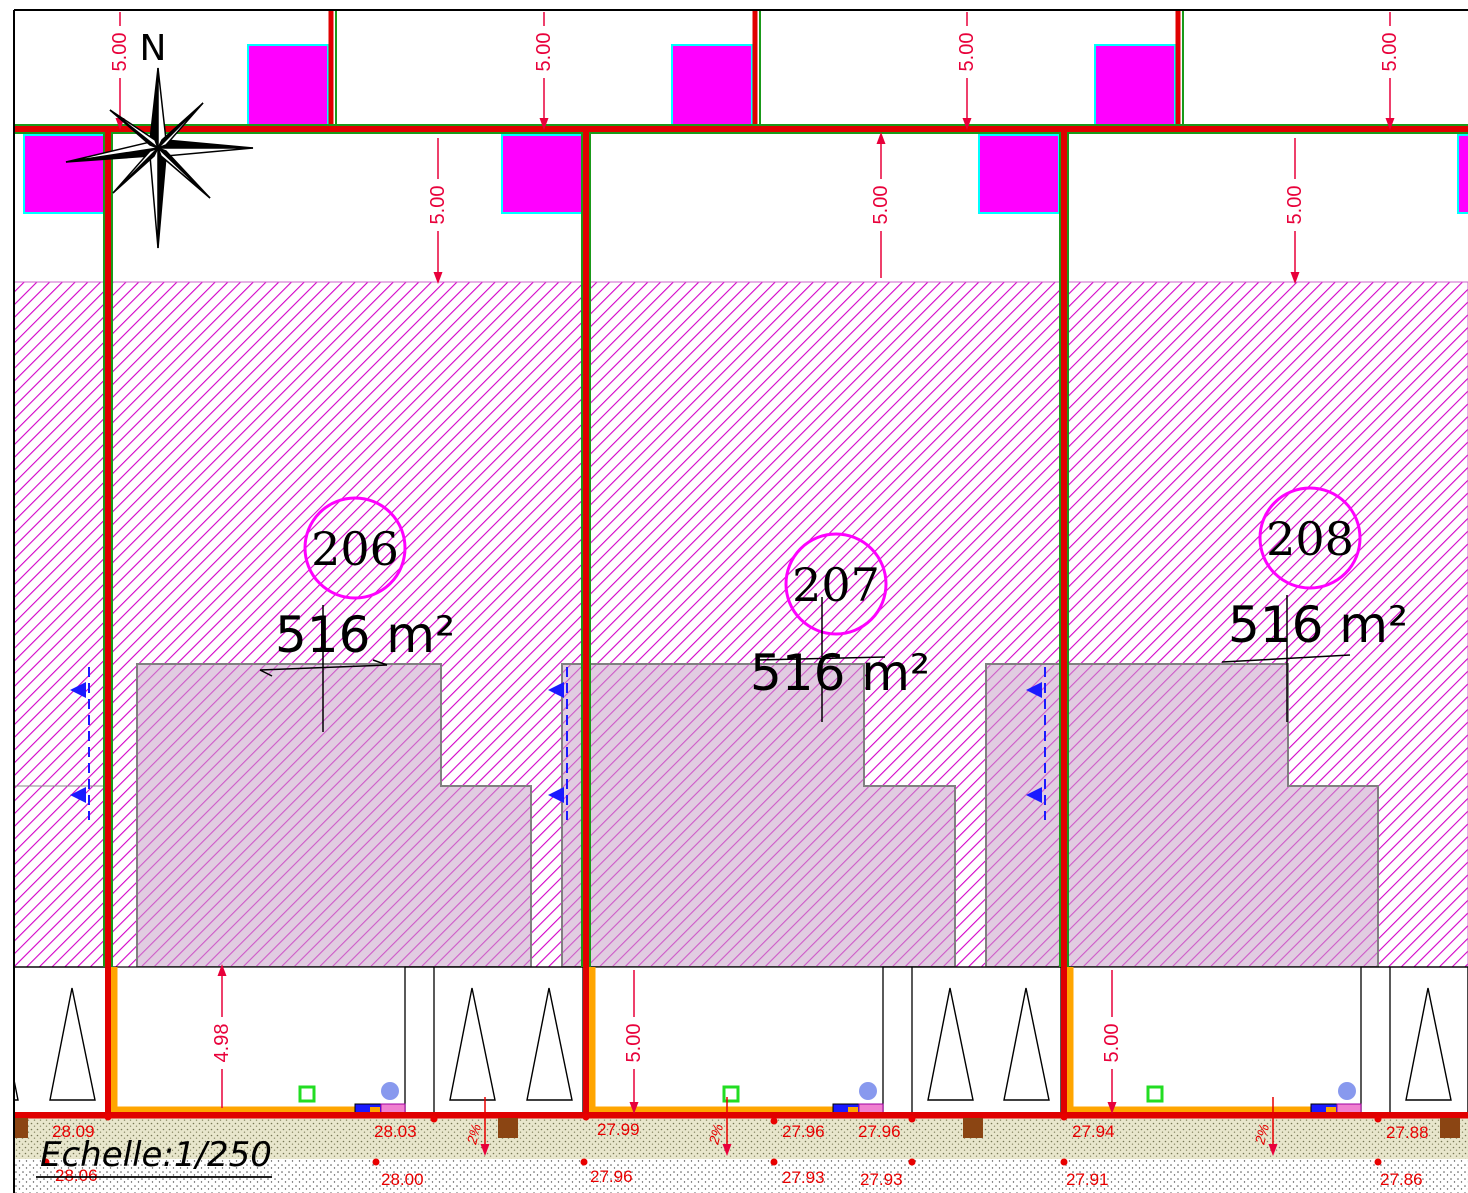 The height and width of the screenshot is (1193, 1468). Describe the element at coordinates (222, 1043) in the screenshot. I see `setback-label: 4.98` at that location.